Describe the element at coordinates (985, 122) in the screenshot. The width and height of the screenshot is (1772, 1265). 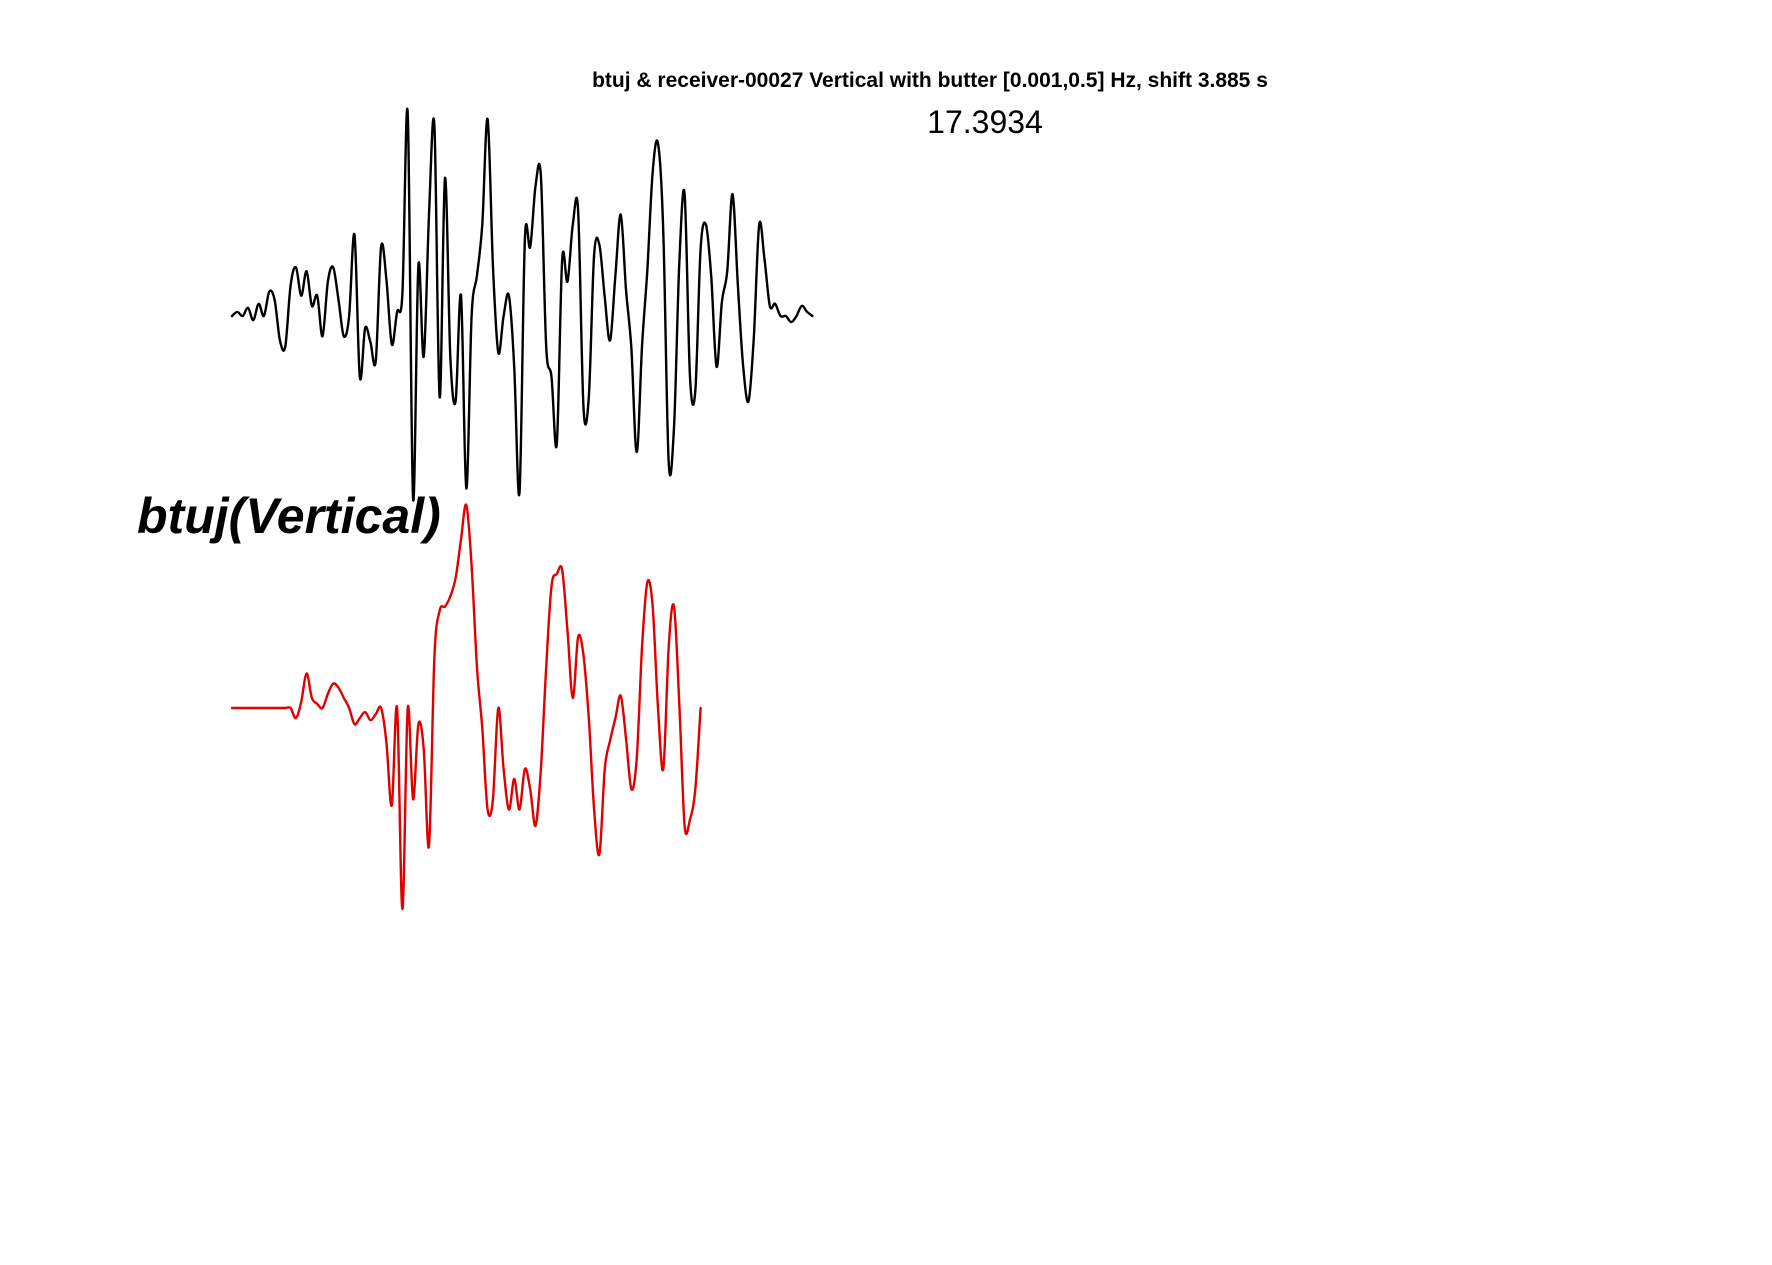
I see `annotation-value: 17.3934` at that location.